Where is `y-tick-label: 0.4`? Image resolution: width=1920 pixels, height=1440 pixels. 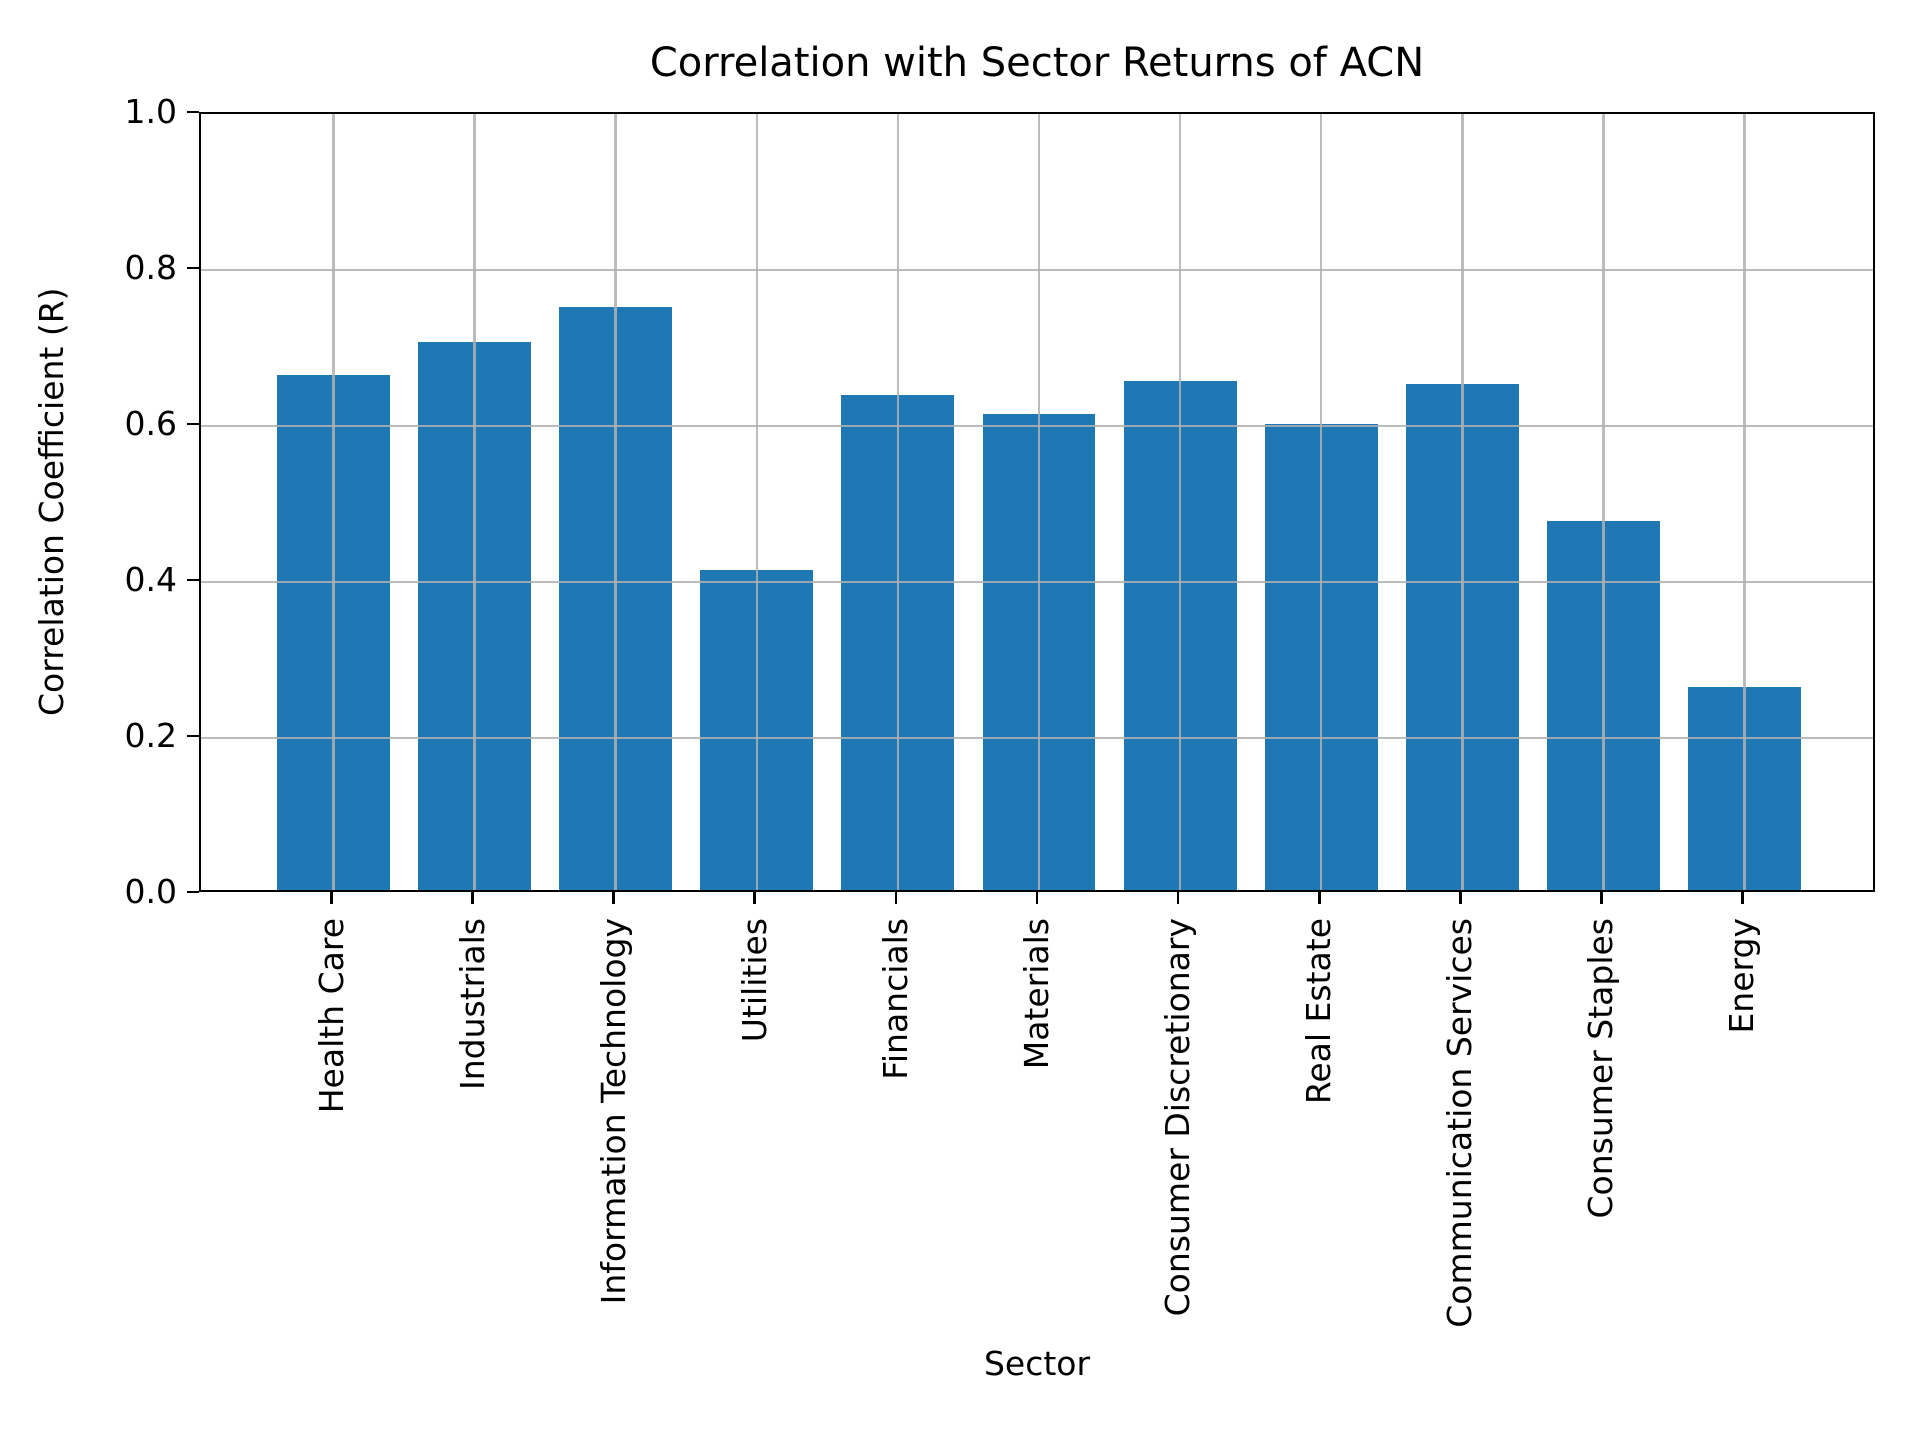 y-tick-label: 0.4 is located at coordinates (150, 579).